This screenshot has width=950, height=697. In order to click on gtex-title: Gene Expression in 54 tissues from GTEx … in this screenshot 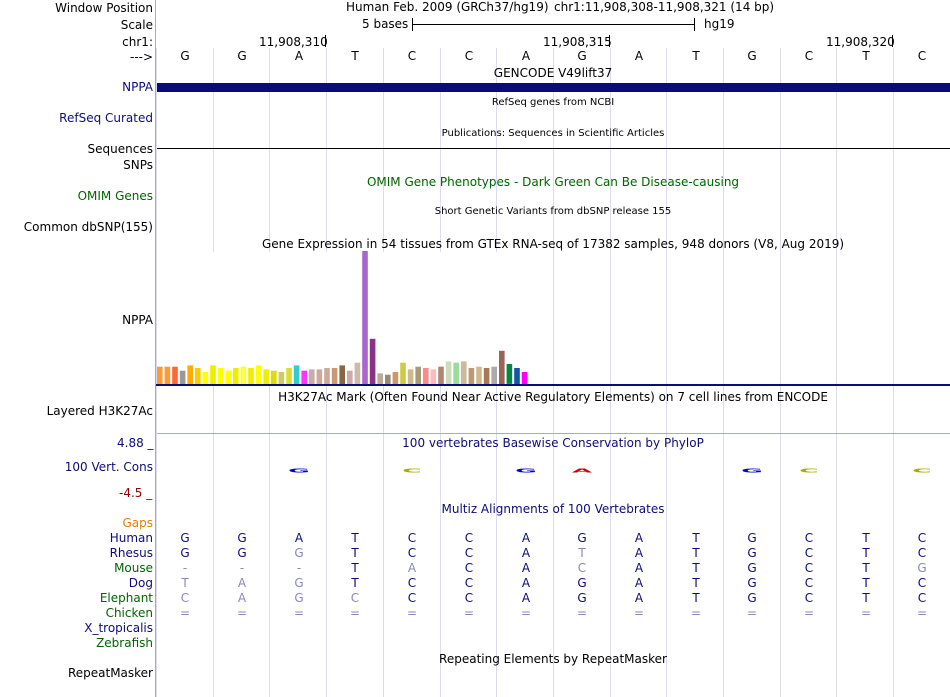, I will do `click(553, 244)`.